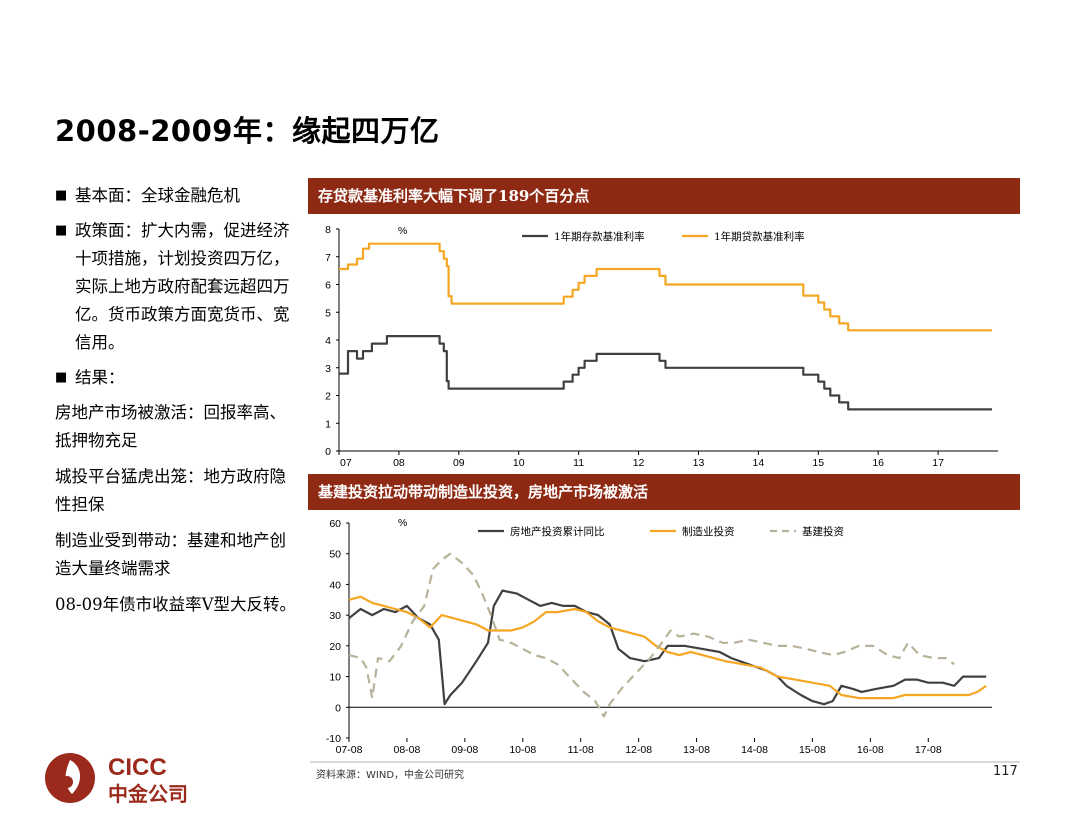 The height and width of the screenshot is (834, 1080). Describe the element at coordinates (328, 341) in the screenshot. I see `y-tick-label: 4` at that location.